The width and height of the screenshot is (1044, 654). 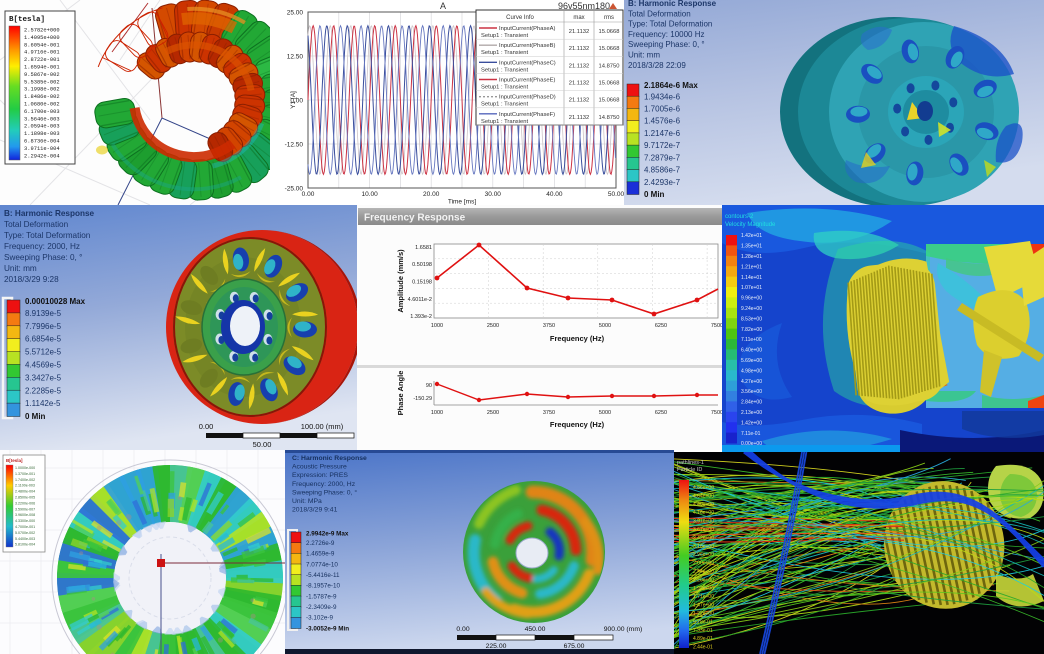 I want to click on svg-text: 3.2200e-006, so click(x=25, y=503).